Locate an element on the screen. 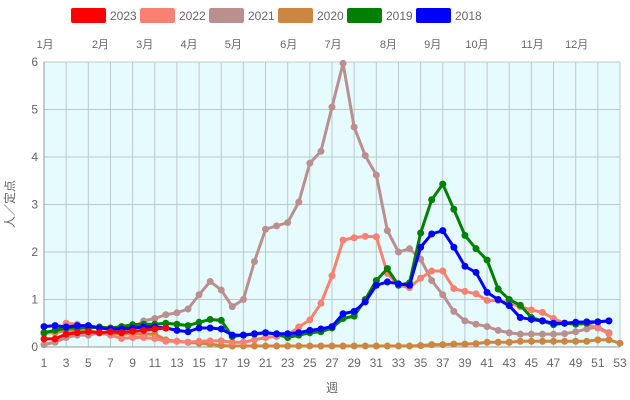  x-tick-label: 53 is located at coordinates (620, 363).